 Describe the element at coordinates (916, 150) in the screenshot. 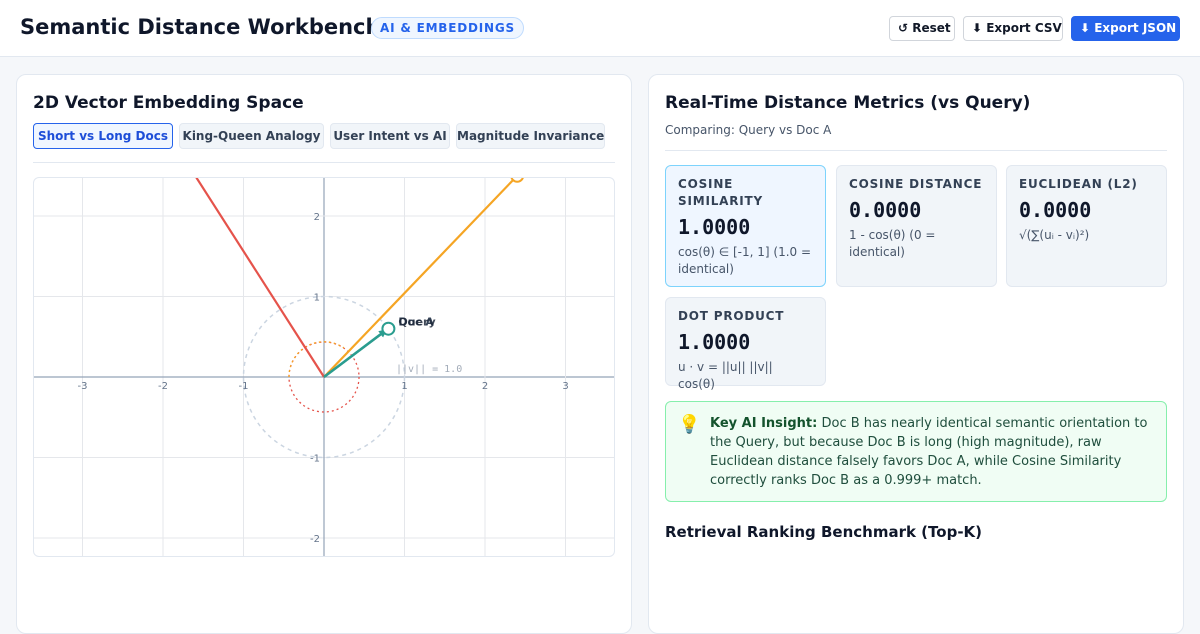

I see `metrics-divider` at that location.